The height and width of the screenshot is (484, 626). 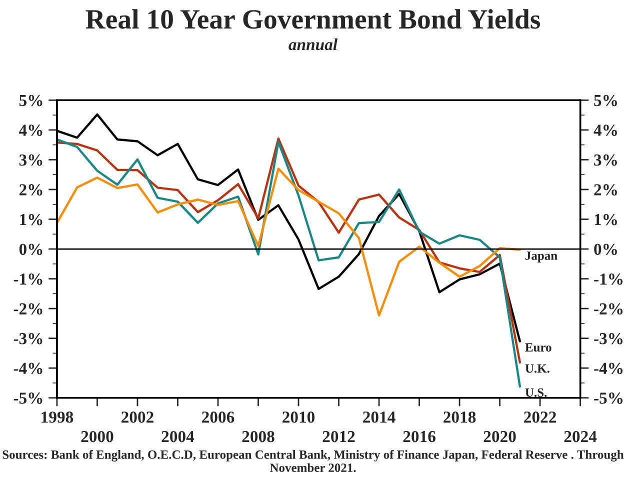 I want to click on y-tick-label: 5%, so click(x=30, y=100).